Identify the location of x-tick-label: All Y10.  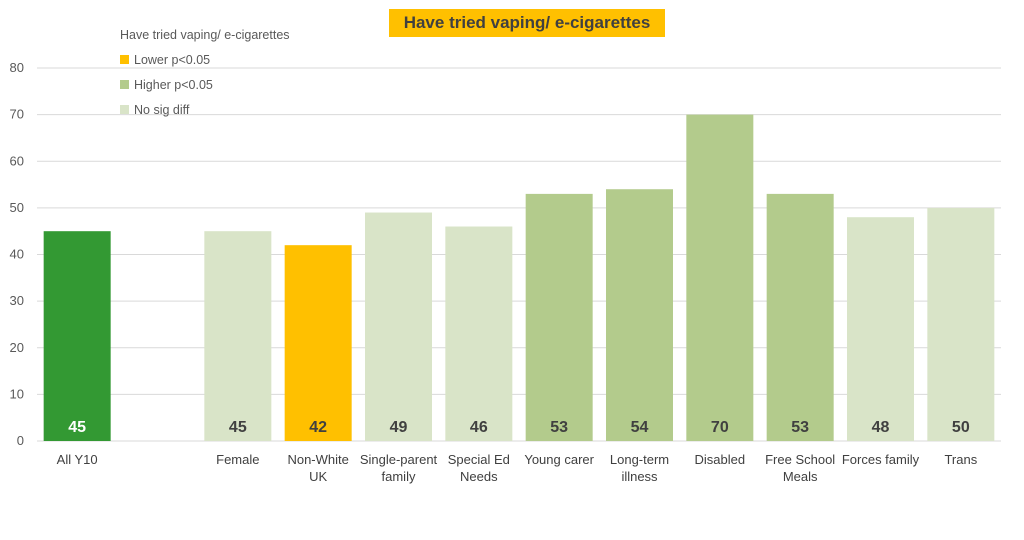
(77, 459).